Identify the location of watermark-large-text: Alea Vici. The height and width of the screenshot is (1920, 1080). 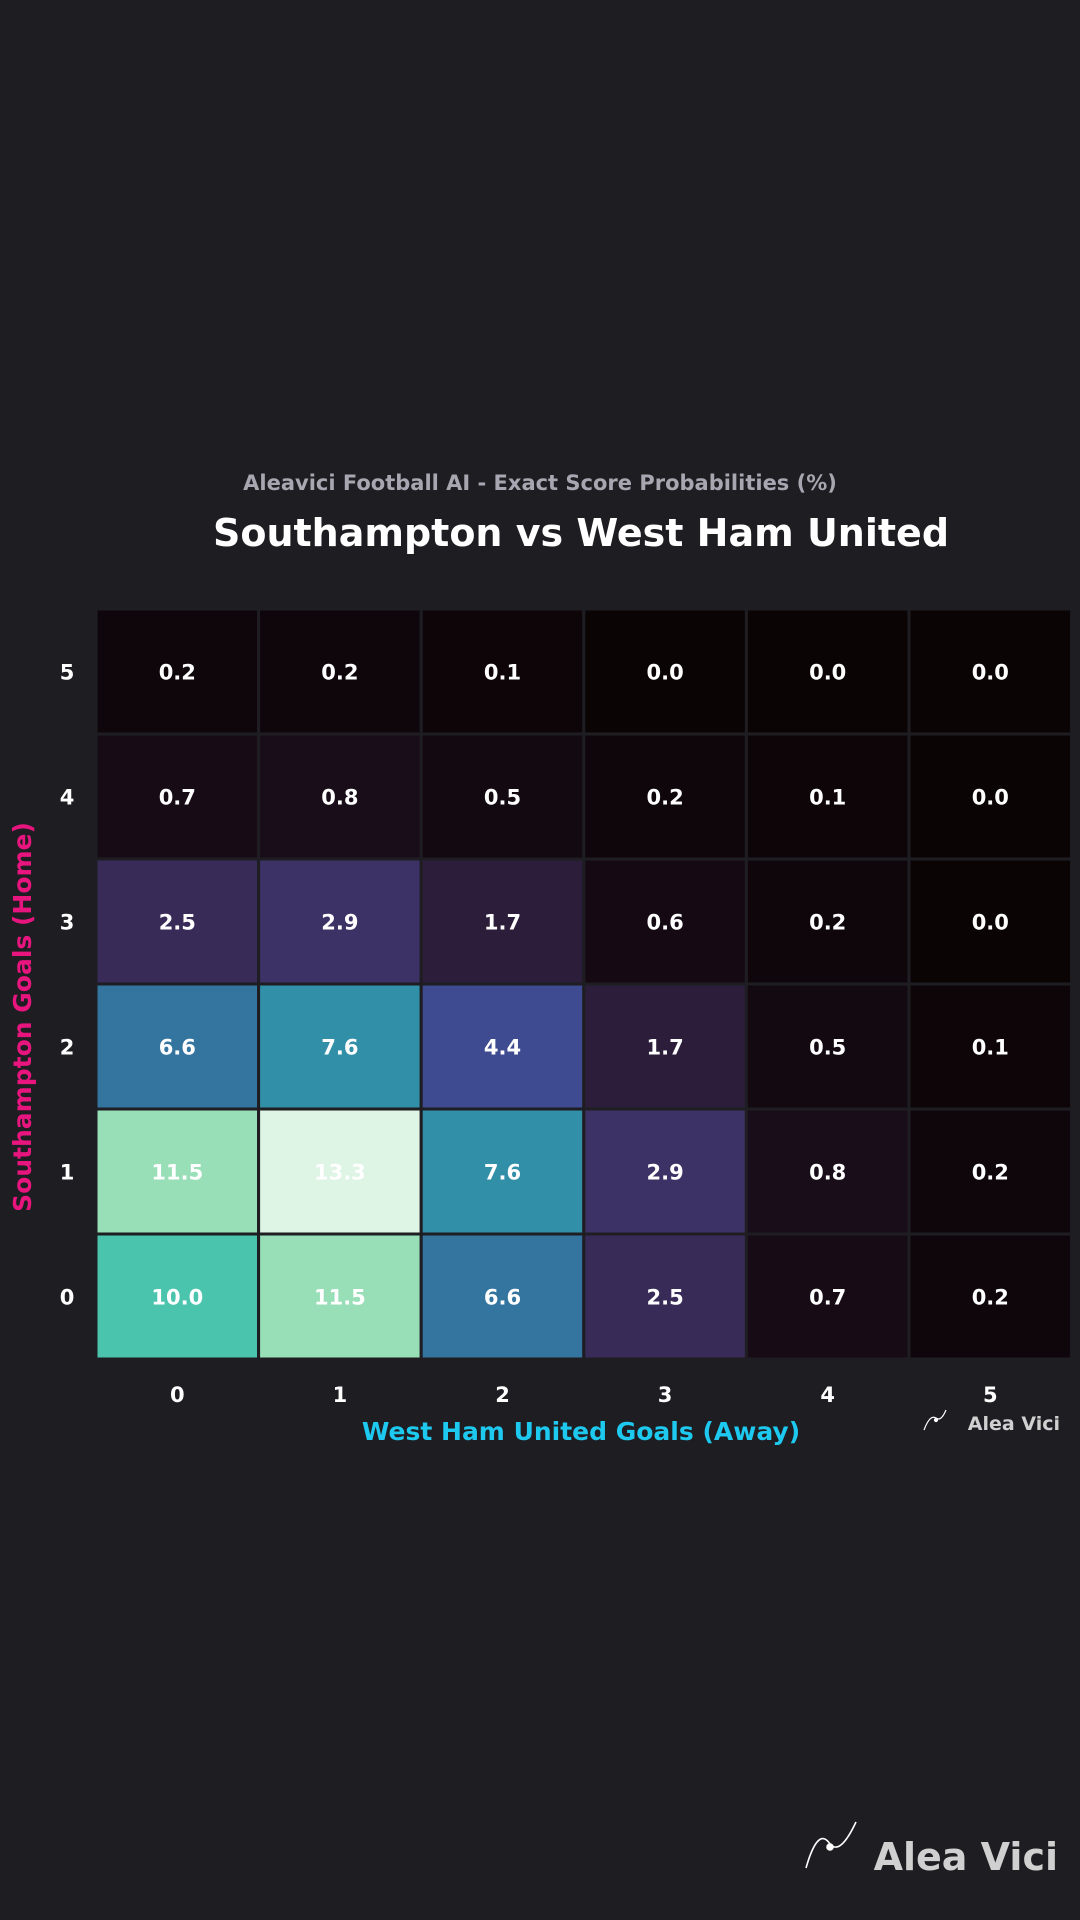
(966, 1857).